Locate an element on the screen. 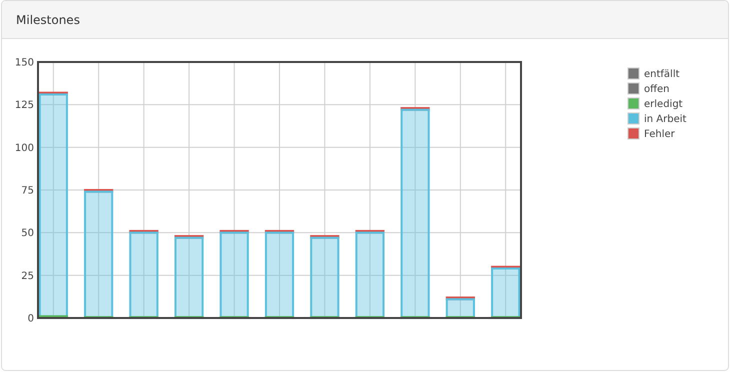 This screenshot has height=373, width=730. legend-label: Fehler is located at coordinates (660, 134).